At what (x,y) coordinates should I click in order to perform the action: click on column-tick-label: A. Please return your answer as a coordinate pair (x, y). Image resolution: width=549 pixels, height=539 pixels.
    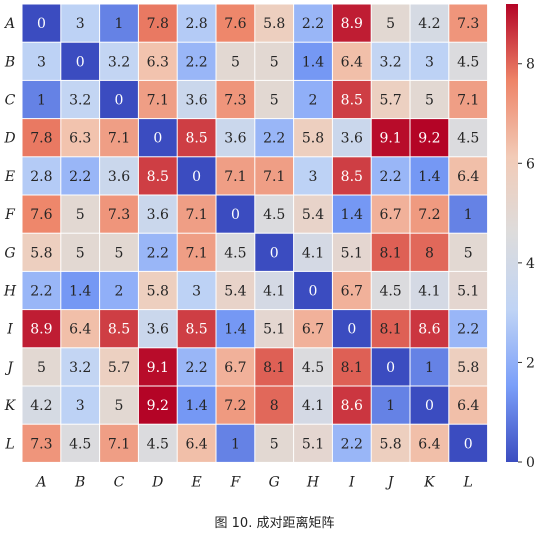
    Looking at the image, I should click on (40, 482).